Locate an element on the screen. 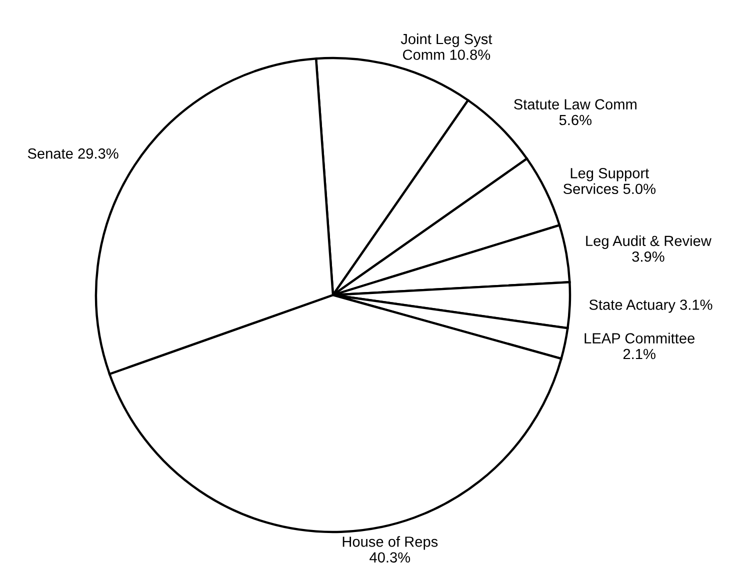  slice-label: Statute Law Comm is located at coordinates (575, 104).